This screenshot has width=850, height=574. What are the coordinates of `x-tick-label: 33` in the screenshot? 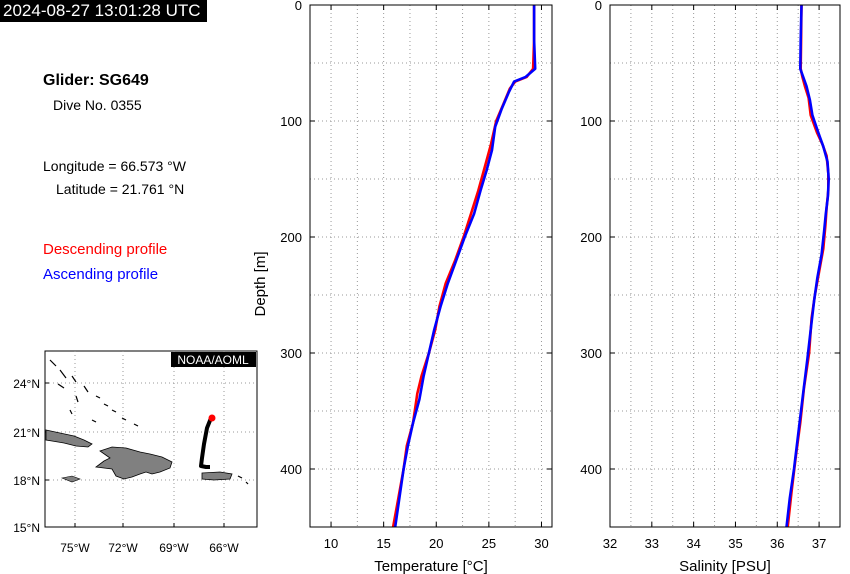 It's located at (652, 543).